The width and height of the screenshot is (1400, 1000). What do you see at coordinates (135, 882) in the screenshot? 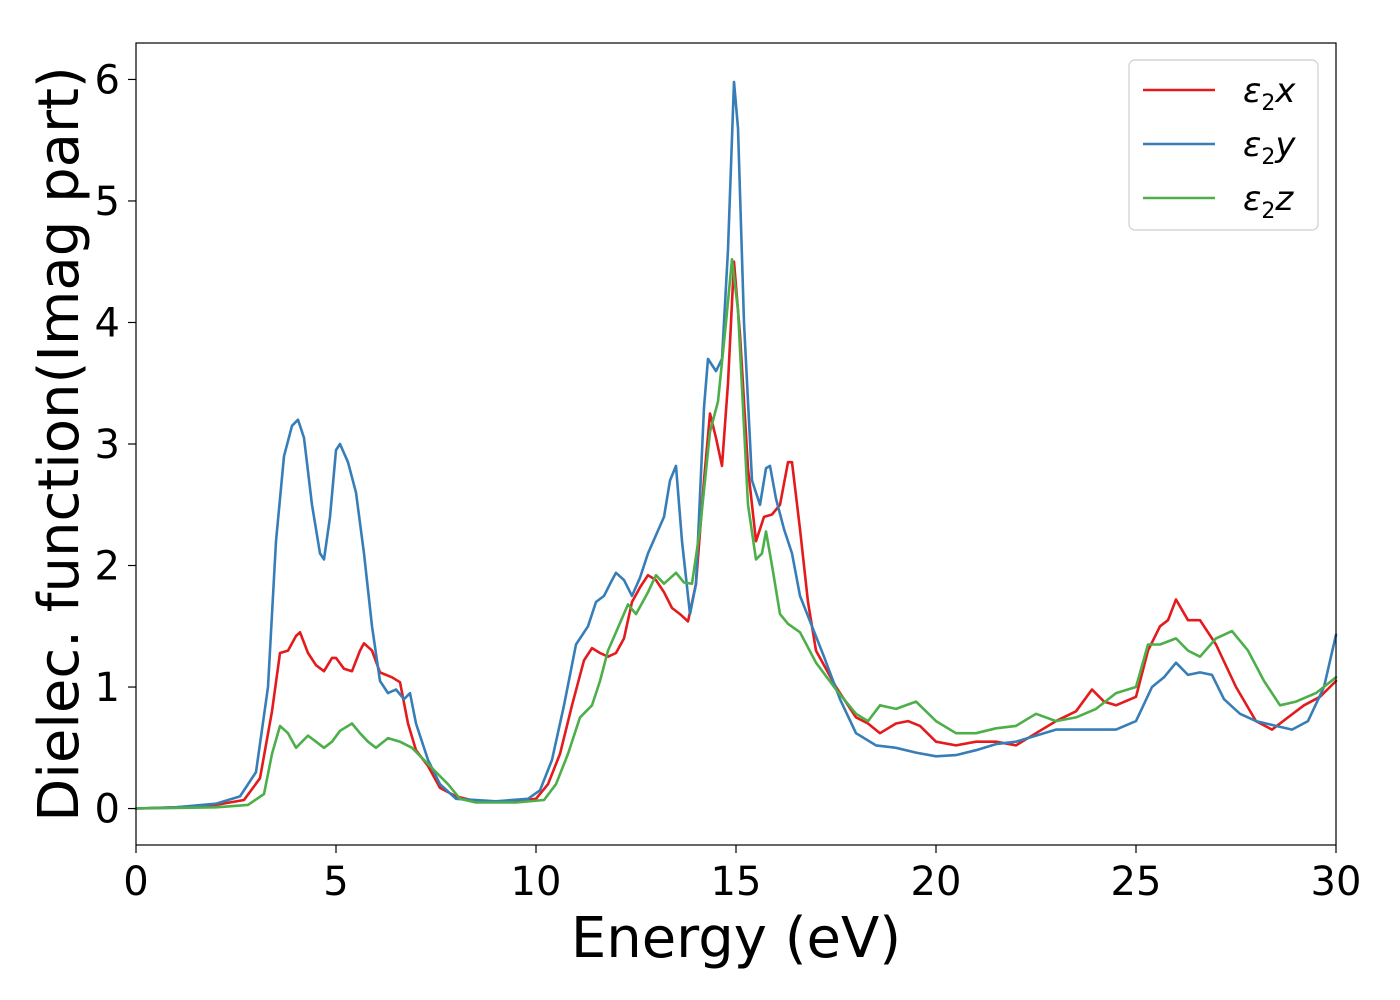
I see `x-tick-label: 0` at bounding box center [135, 882].